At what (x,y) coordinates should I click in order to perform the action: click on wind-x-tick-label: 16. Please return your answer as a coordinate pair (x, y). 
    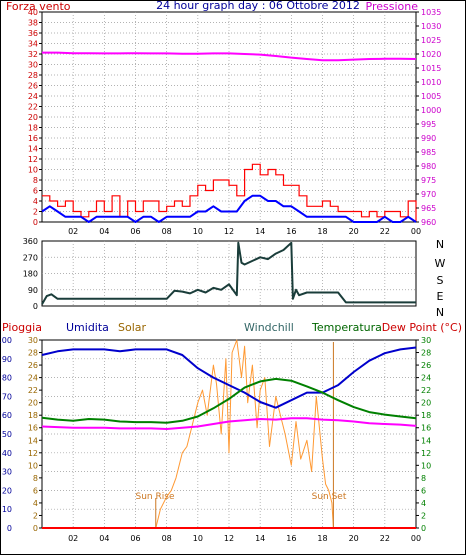
    Looking at the image, I should click on (291, 231).